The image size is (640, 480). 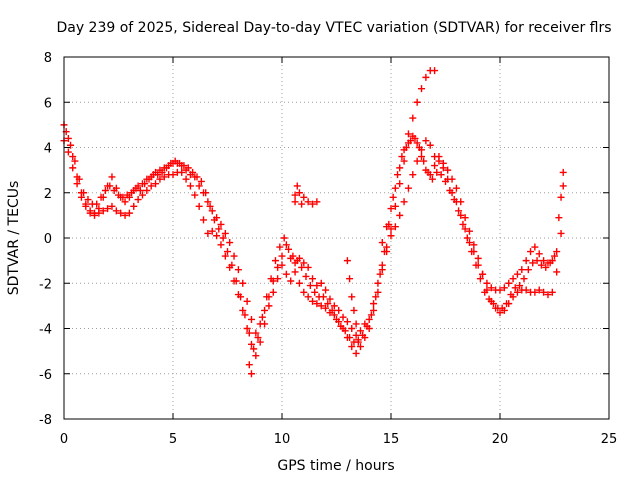 What do you see at coordinates (45, 284) in the screenshot?
I see `y-tick-label: -2` at bounding box center [45, 284].